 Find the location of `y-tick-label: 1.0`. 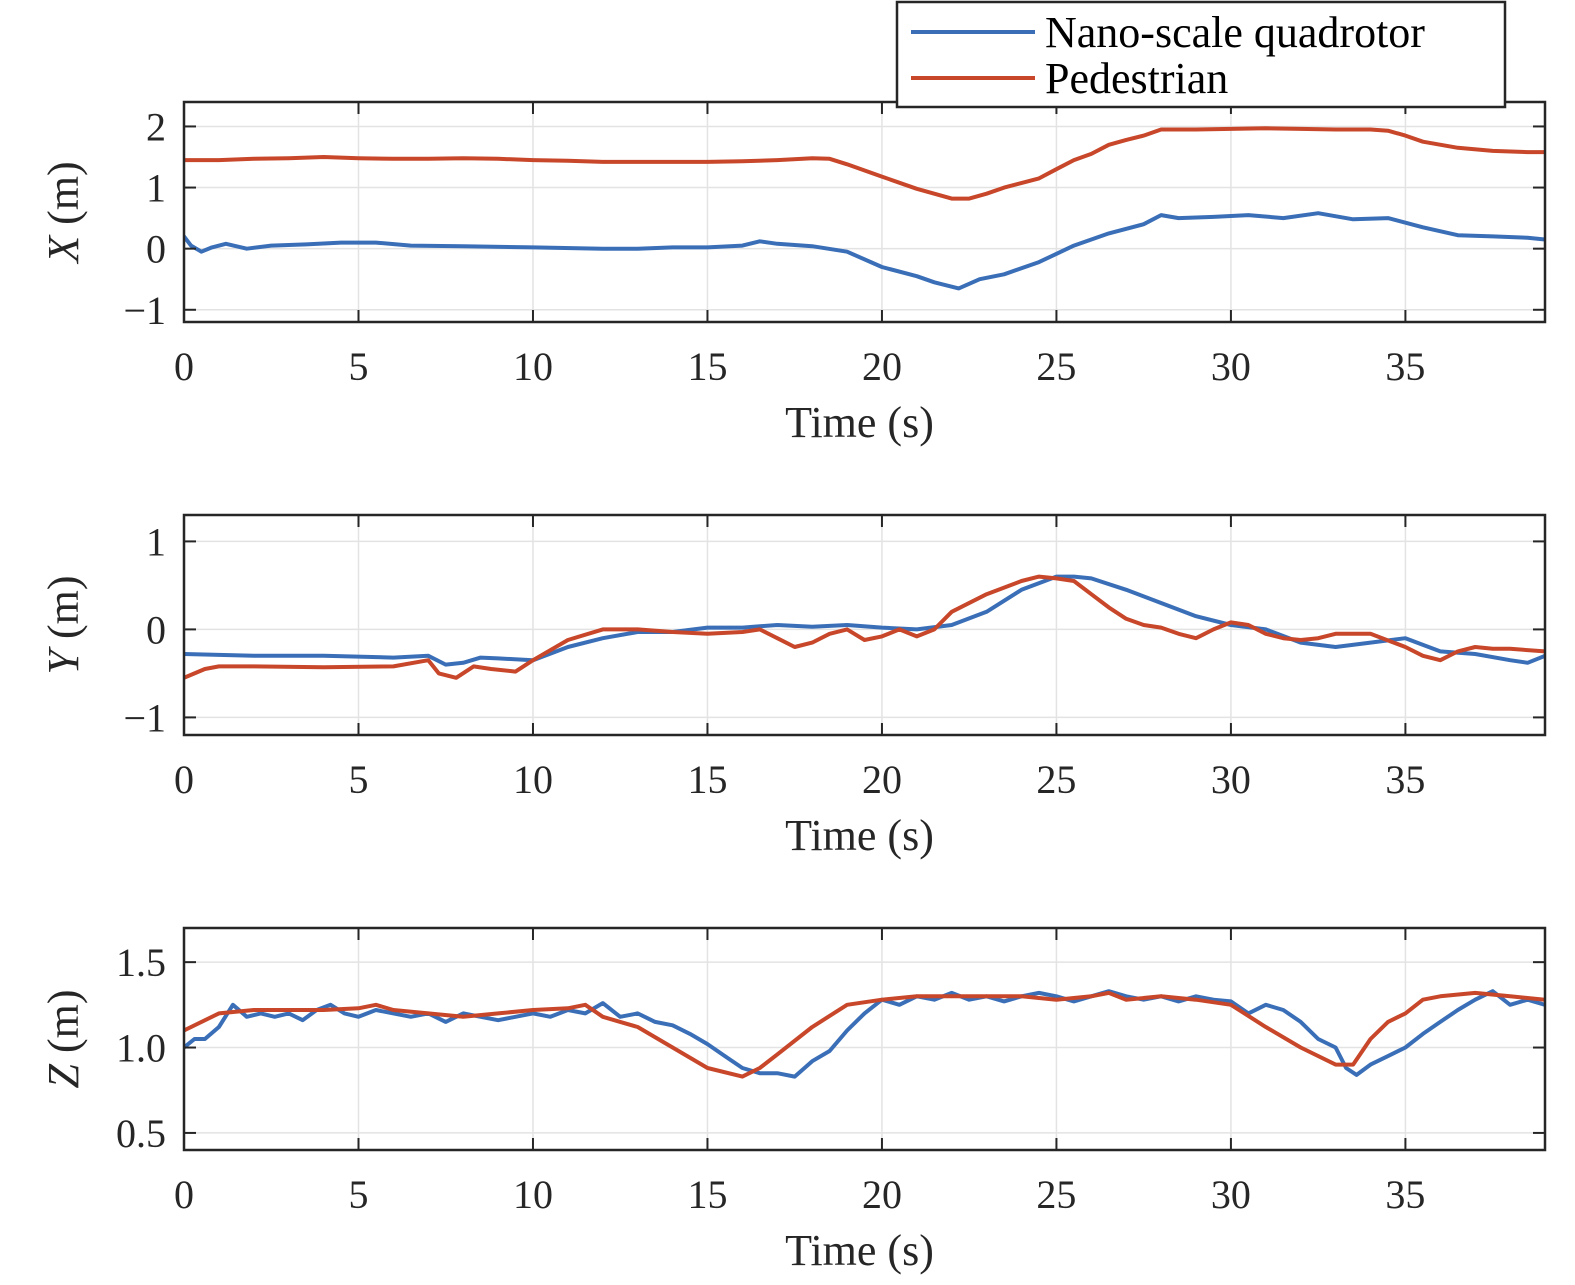

y-tick-label: 1.0 is located at coordinates (141, 1048).